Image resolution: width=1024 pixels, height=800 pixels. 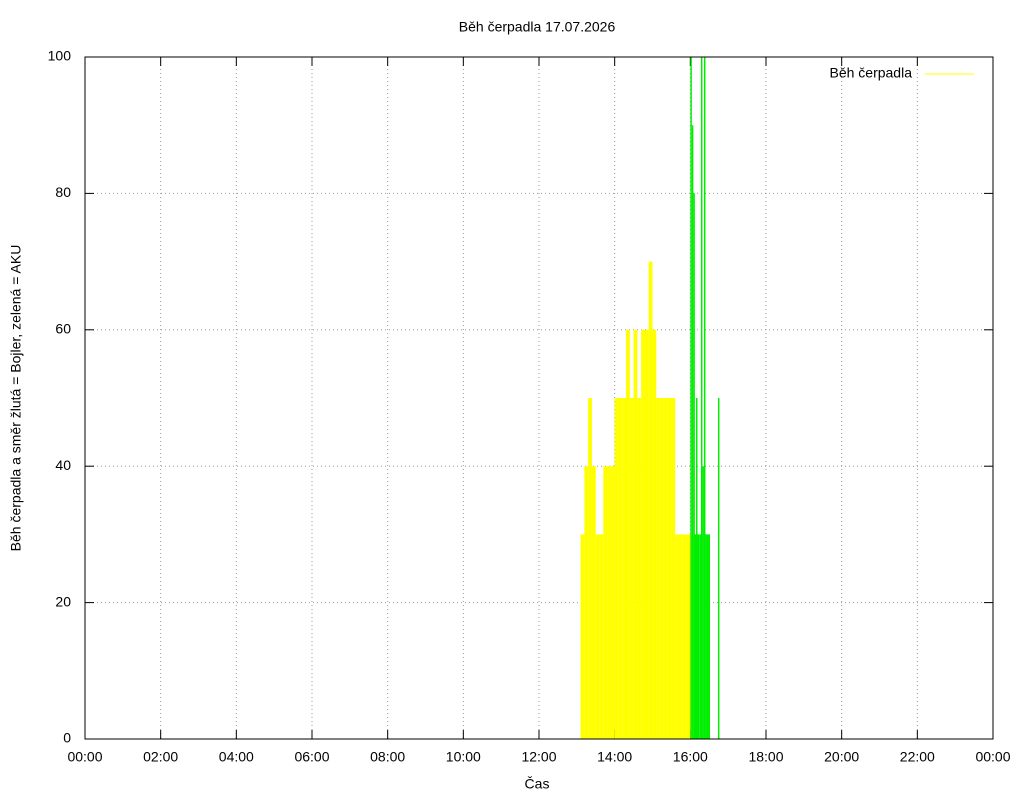 I want to click on x-tick-label: 18:00, so click(x=765, y=757).